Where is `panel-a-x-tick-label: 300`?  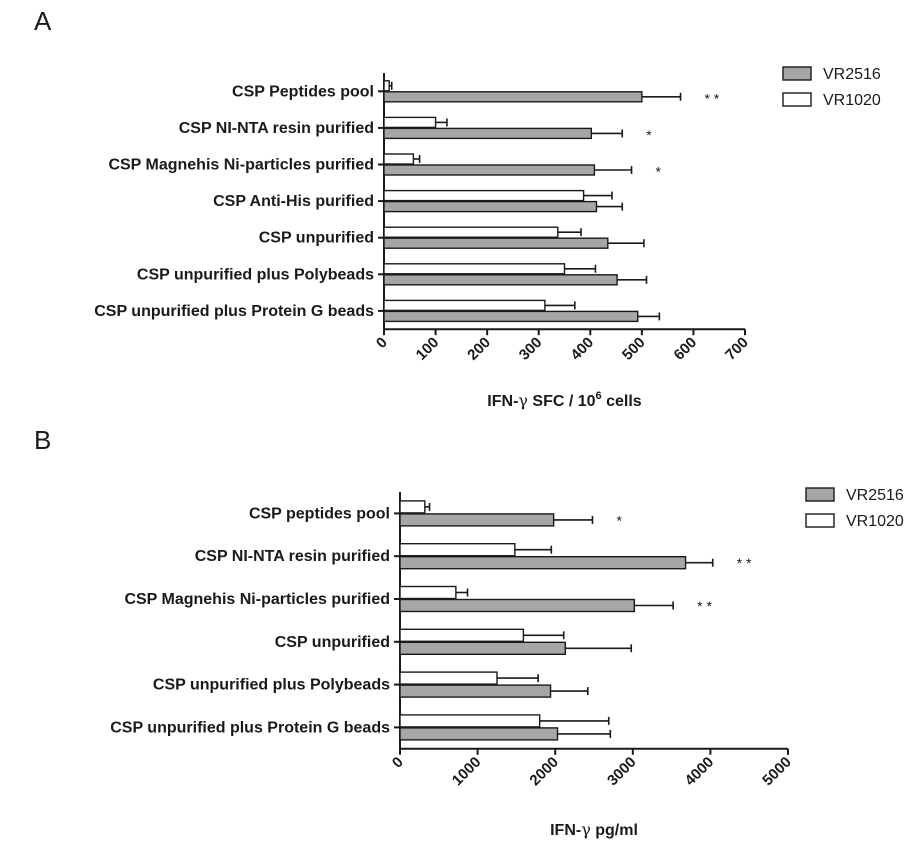
panel-a-x-tick-label: 300 is located at coordinates (531, 349).